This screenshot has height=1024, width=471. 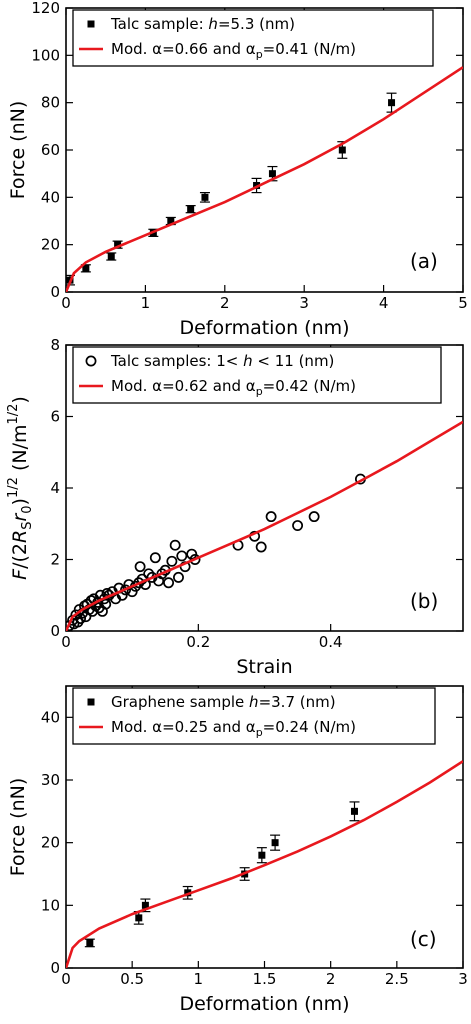 I want to click on legend-label: Talc sample: h=5.3 (nm), so click(x=202, y=24).